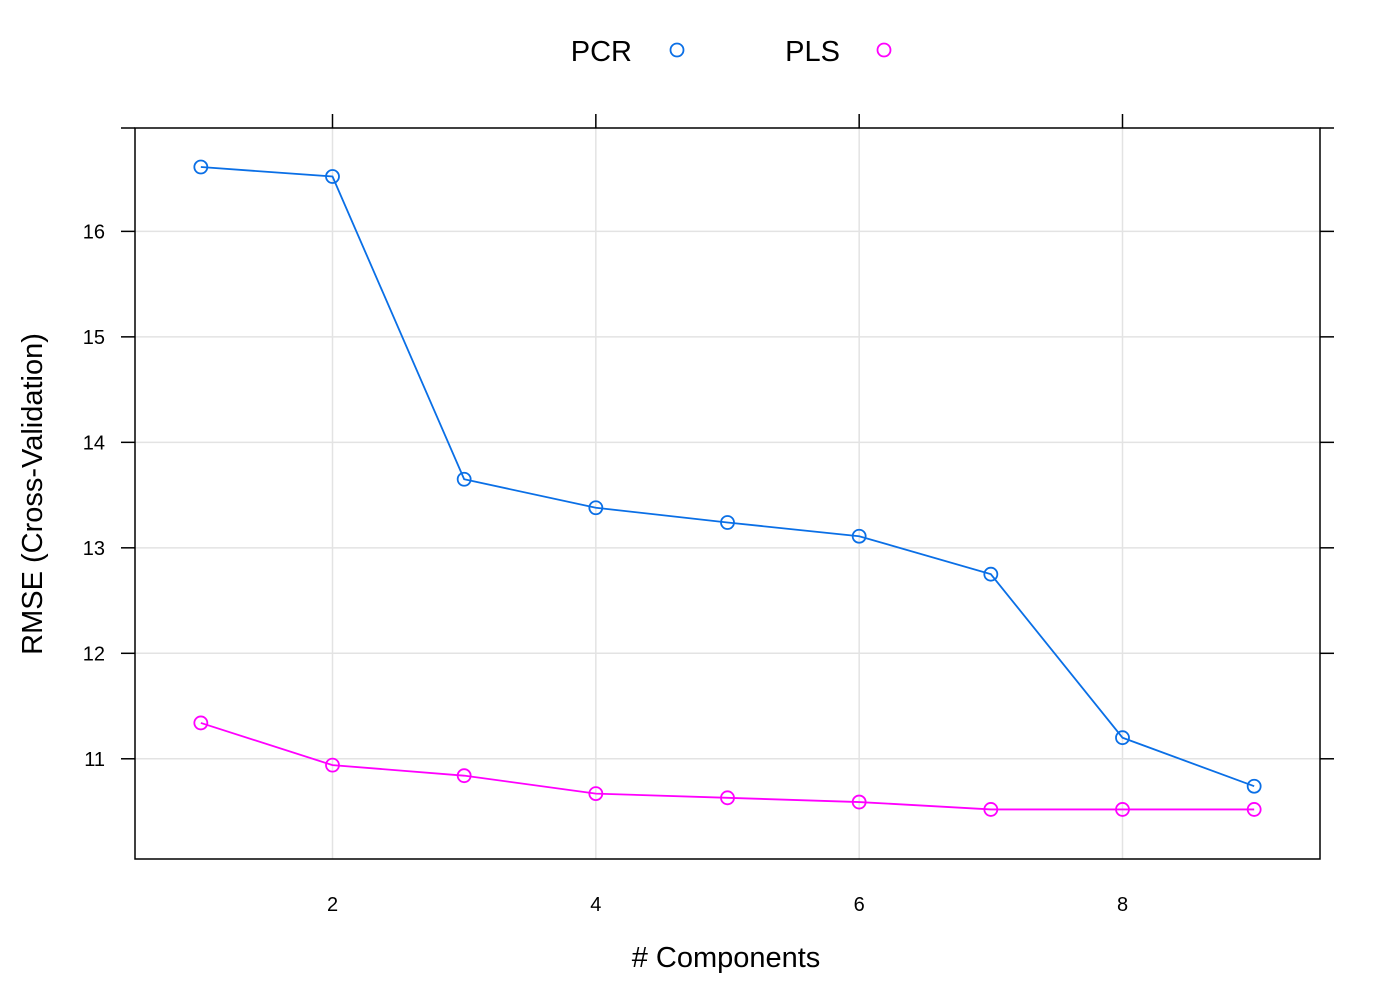 This screenshot has width=1400, height=1000. What do you see at coordinates (94, 654) in the screenshot?
I see `y-tick-label: 12` at bounding box center [94, 654].